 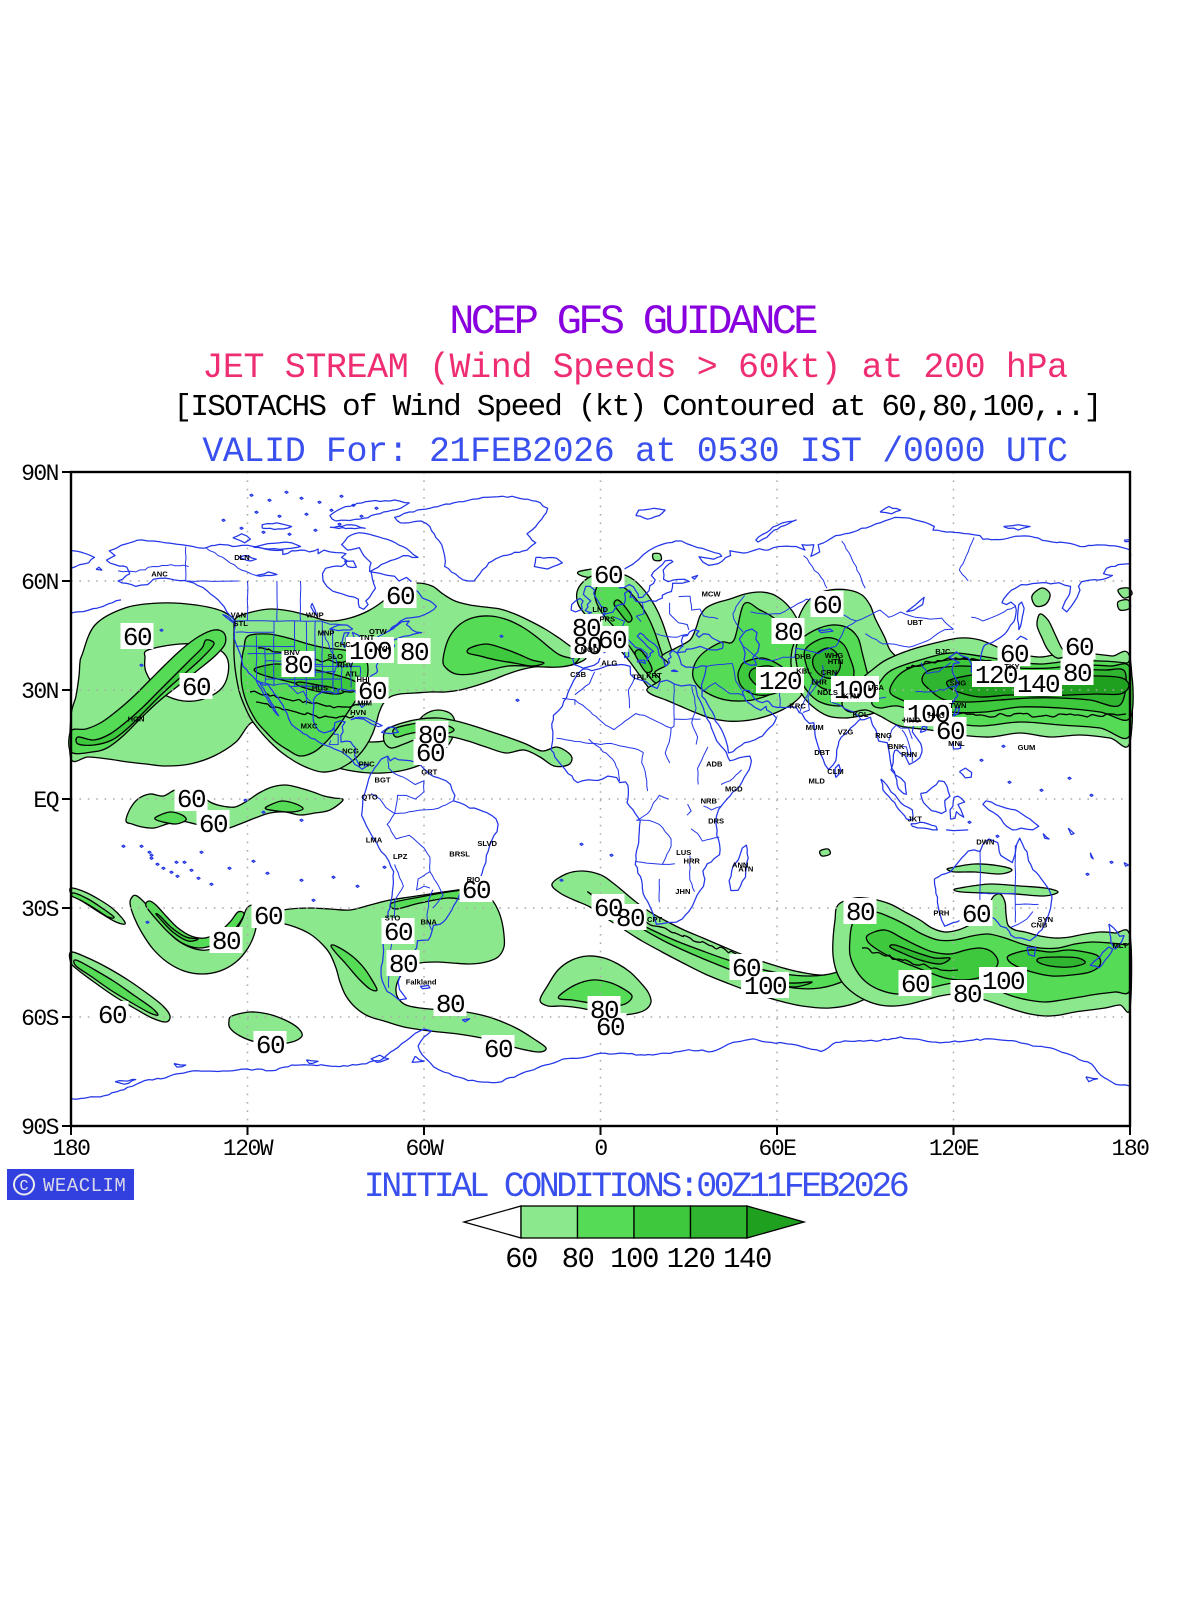 What do you see at coordinates (241, 623) in the screenshot?
I see `svg-text: STL` at bounding box center [241, 623].